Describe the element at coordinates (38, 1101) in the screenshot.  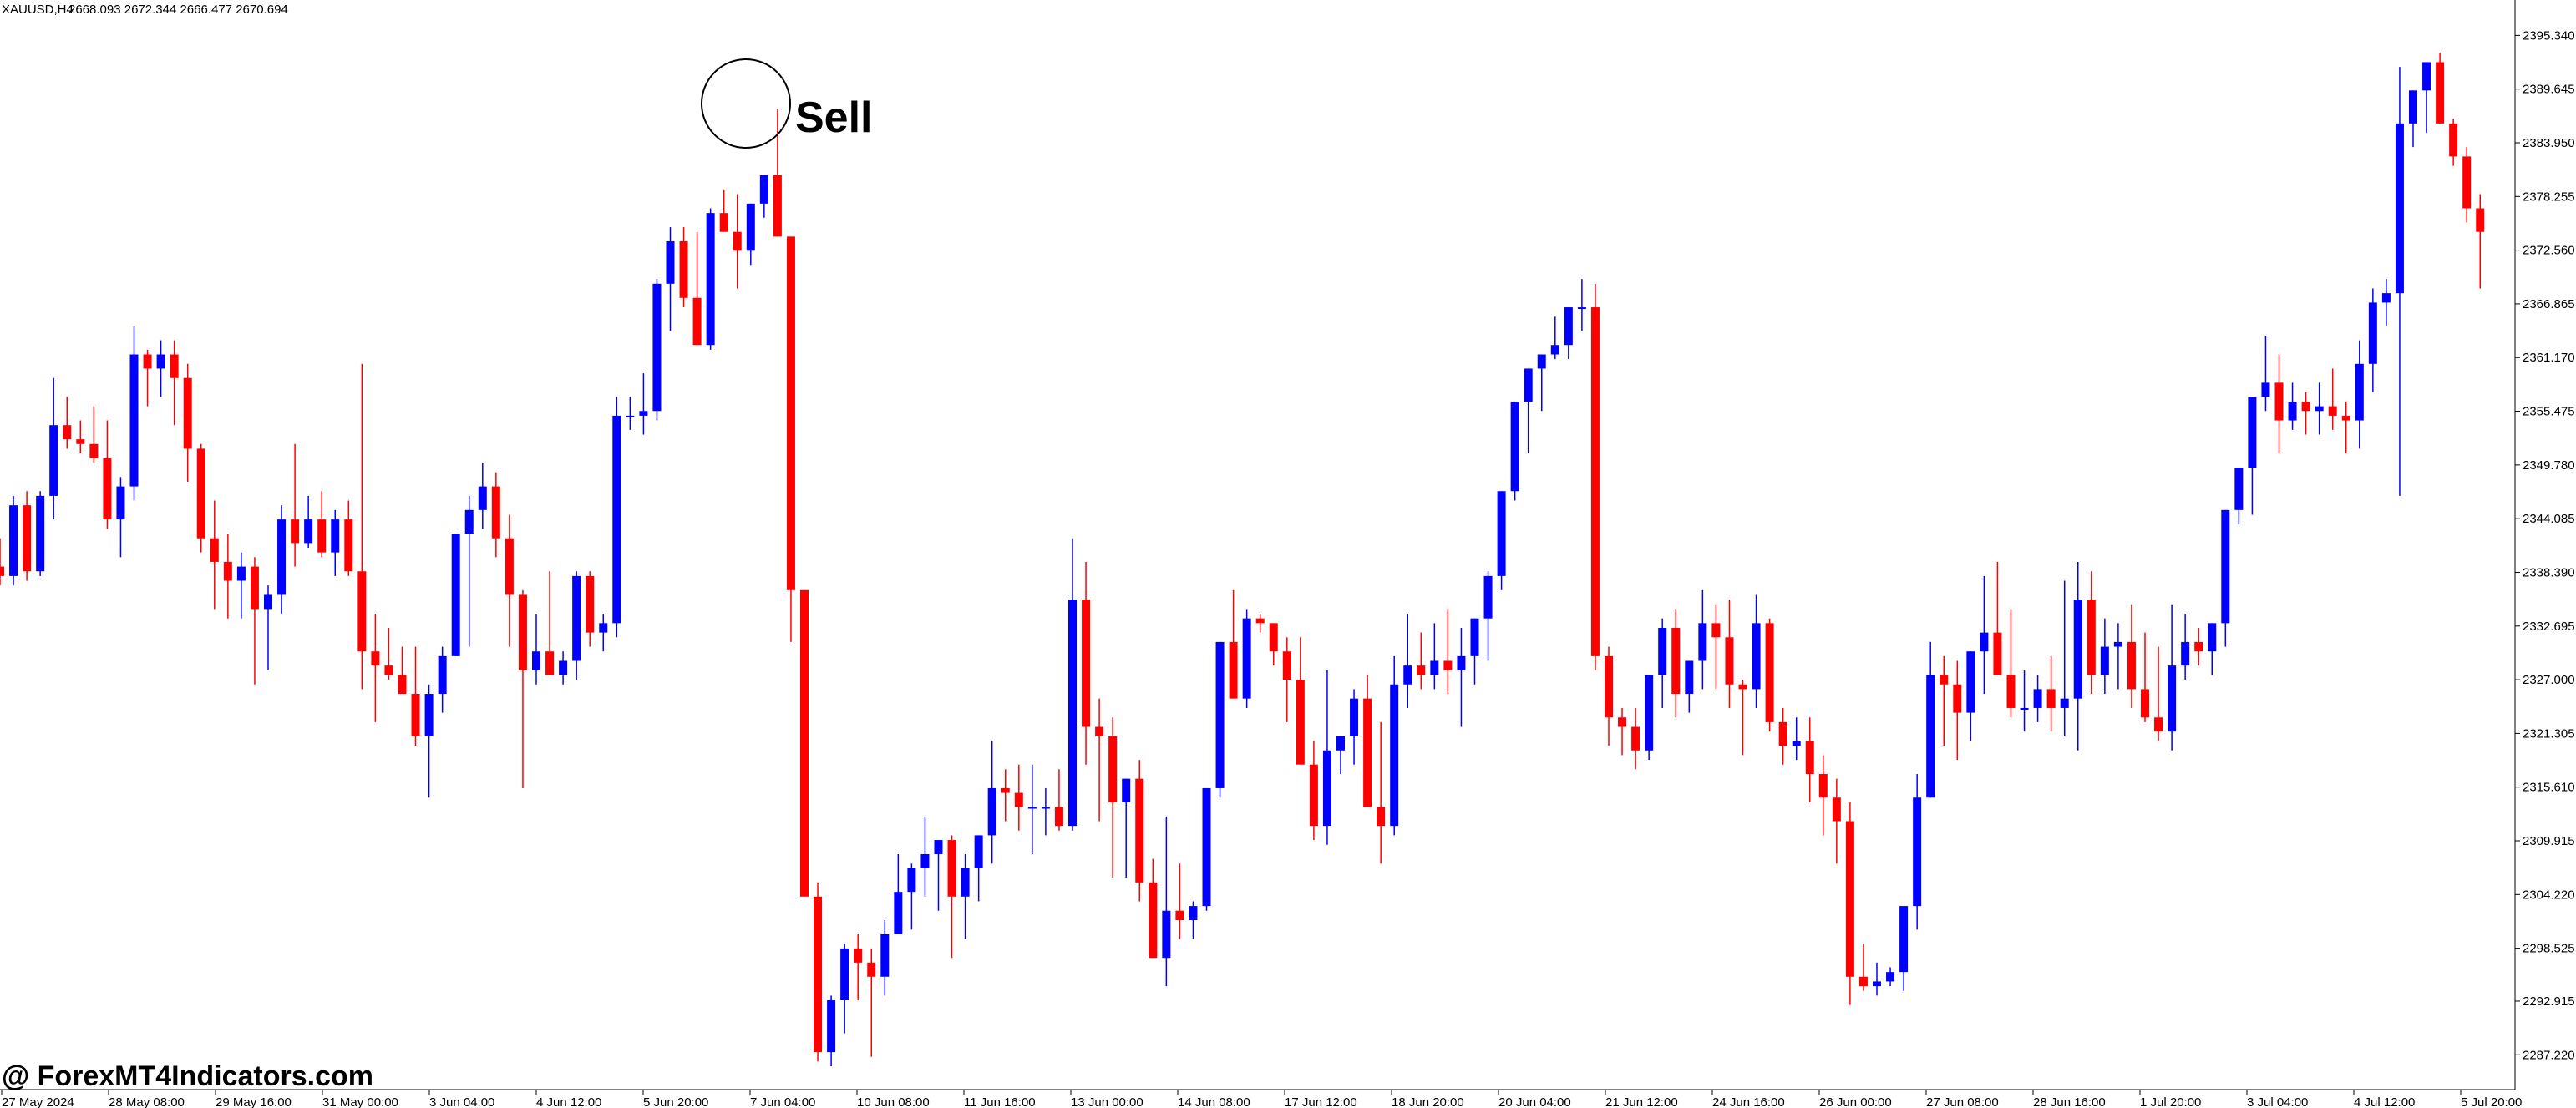
I see `time-tick-label: 27 May 2024` at that location.